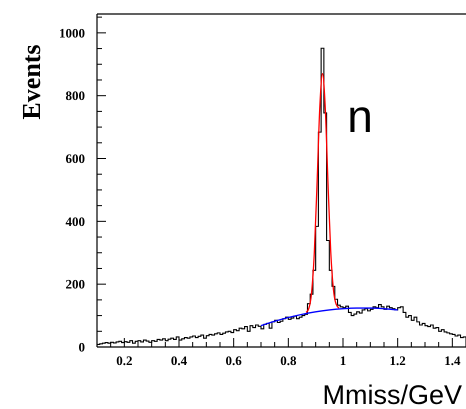 The width and height of the screenshot is (466, 409). Describe the element at coordinates (75, 221) in the screenshot. I see `y-tick-label: 400` at that location.